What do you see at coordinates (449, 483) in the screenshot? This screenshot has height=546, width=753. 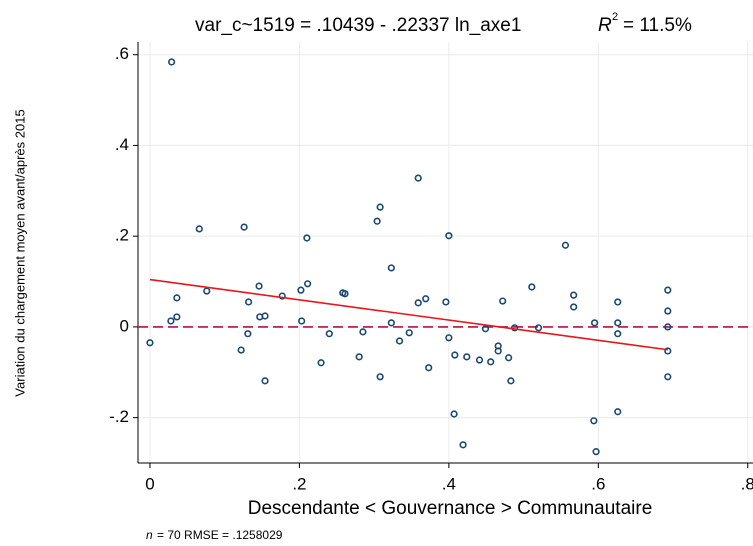 I see `x-tick-label: .4` at bounding box center [449, 483].